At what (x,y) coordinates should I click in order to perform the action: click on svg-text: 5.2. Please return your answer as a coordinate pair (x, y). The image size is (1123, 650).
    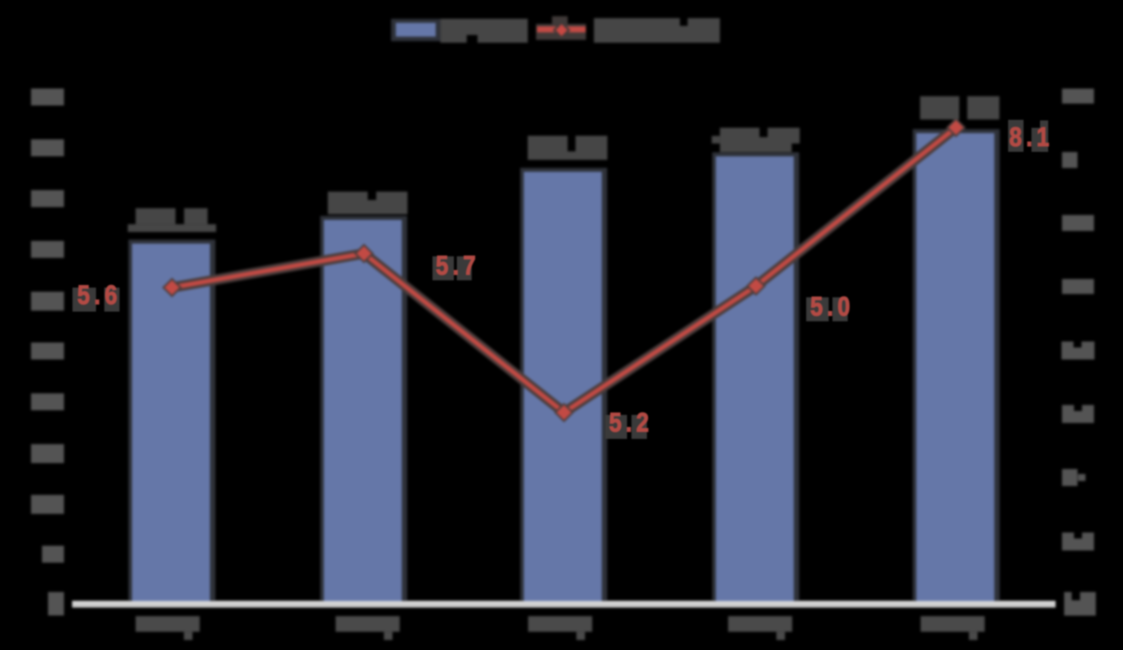
    Looking at the image, I should click on (631, 422).